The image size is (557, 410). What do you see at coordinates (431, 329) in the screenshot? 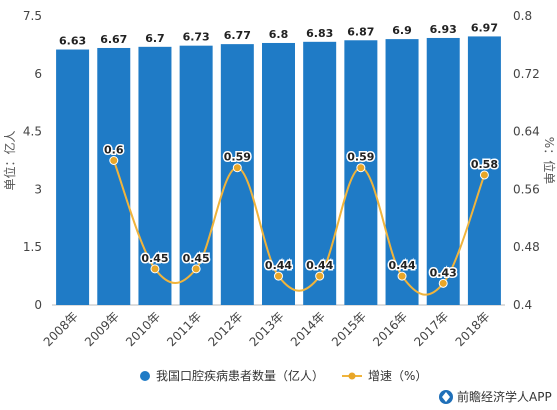
I see `x-tick-label: 2017年` at bounding box center [431, 329].